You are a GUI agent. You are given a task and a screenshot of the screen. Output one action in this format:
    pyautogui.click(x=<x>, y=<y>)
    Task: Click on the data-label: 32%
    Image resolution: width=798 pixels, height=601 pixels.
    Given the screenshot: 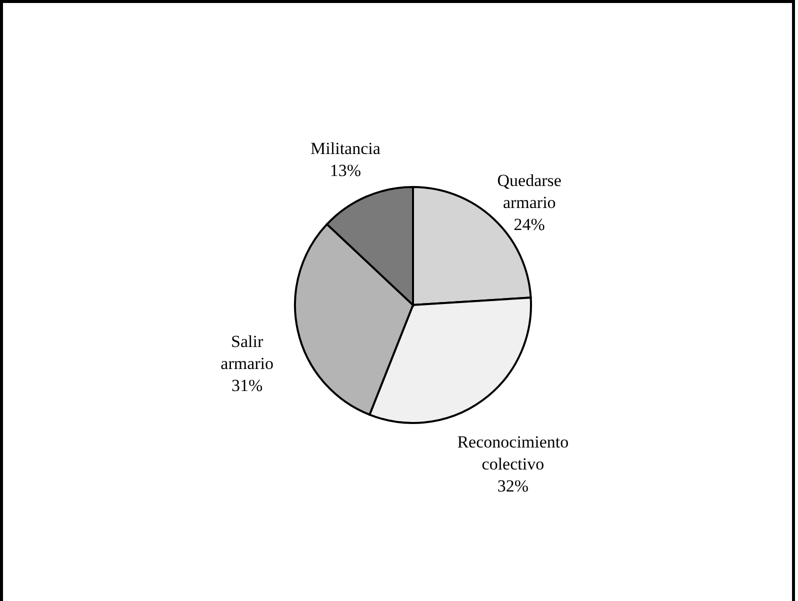 What is the action you would take?
    pyautogui.click(x=513, y=486)
    